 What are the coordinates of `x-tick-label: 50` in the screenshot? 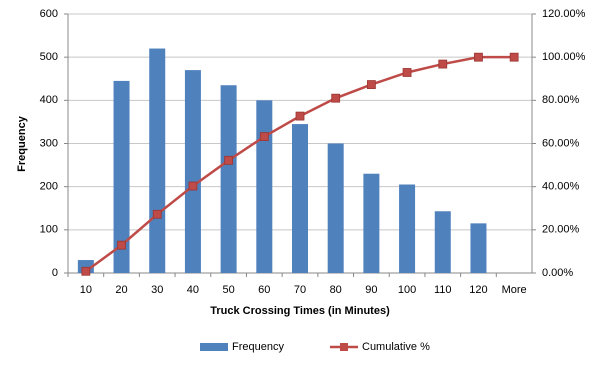 It's located at (228, 290).